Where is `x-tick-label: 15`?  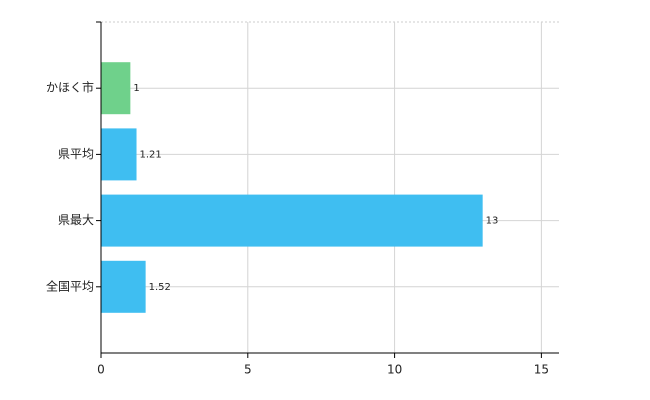
x-tick-label: 15 is located at coordinates (541, 370).